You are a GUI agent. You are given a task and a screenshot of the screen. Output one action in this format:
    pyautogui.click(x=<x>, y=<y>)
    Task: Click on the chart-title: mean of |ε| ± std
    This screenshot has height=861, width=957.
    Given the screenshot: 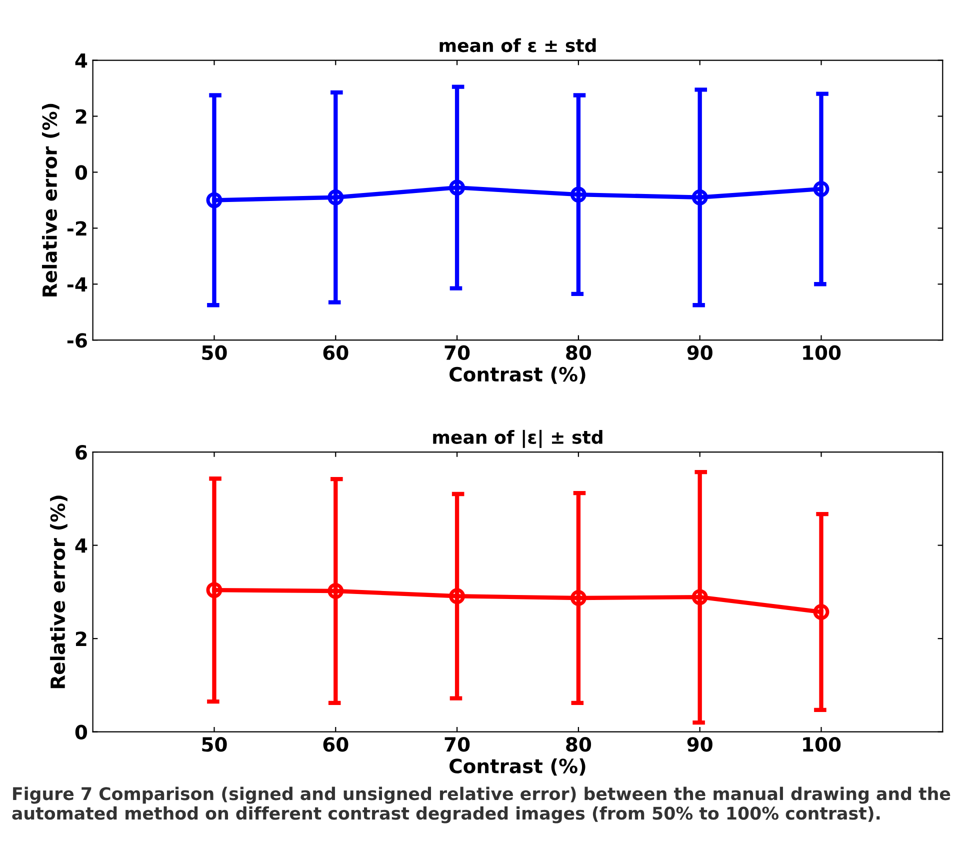 What is the action you would take?
    pyautogui.click(x=517, y=439)
    